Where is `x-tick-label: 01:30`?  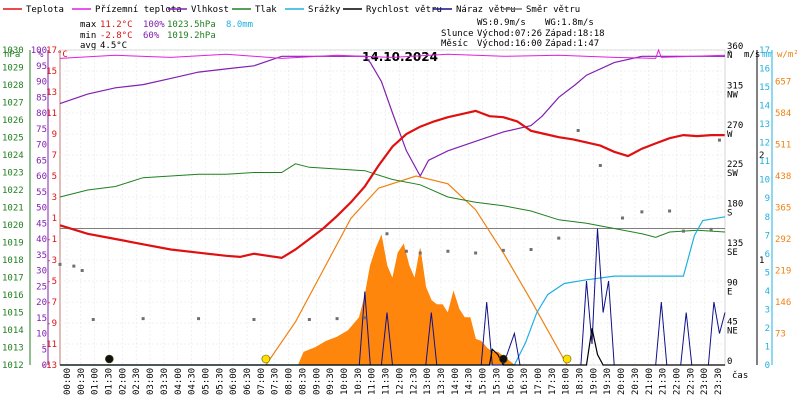 x-tick-label: 01:30 is located at coordinates (109, 381).